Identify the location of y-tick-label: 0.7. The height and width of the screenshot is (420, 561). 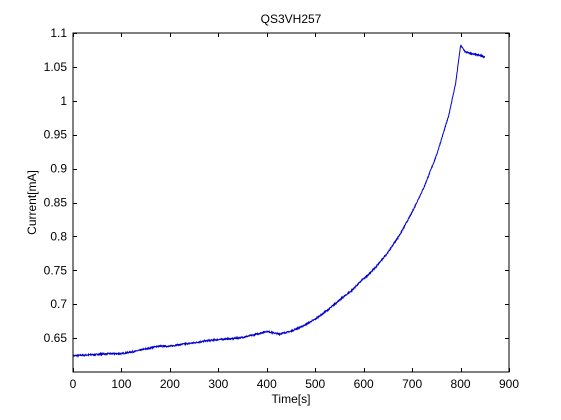
(58, 304).